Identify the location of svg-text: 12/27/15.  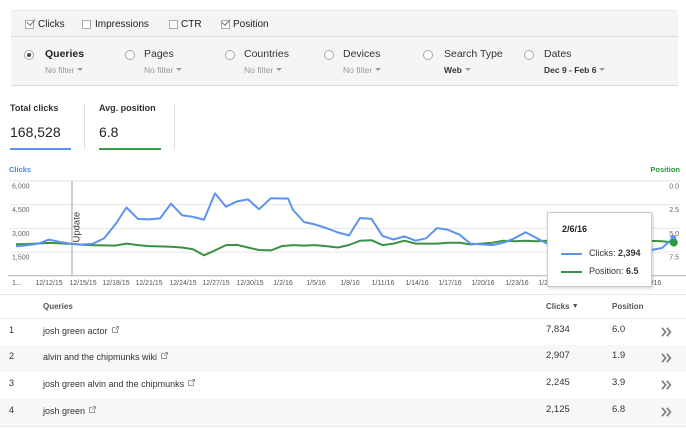
(215, 283).